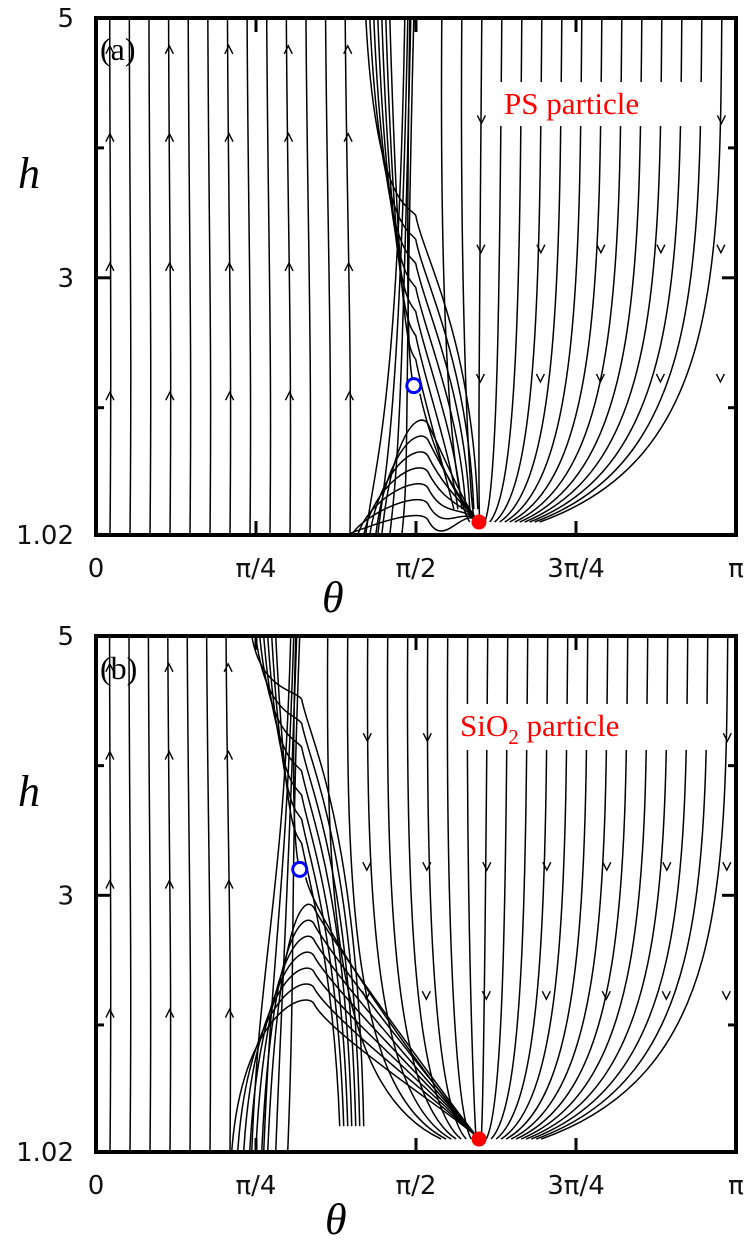 The height and width of the screenshot is (1244, 747). Describe the element at coordinates (479, 522) in the screenshot. I see `stable-point` at that location.